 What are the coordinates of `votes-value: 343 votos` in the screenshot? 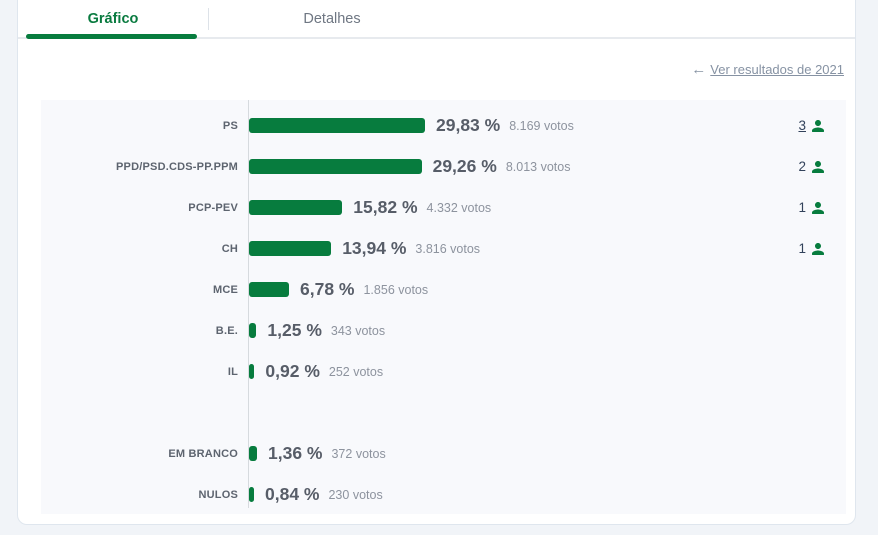 It's located at (358, 330).